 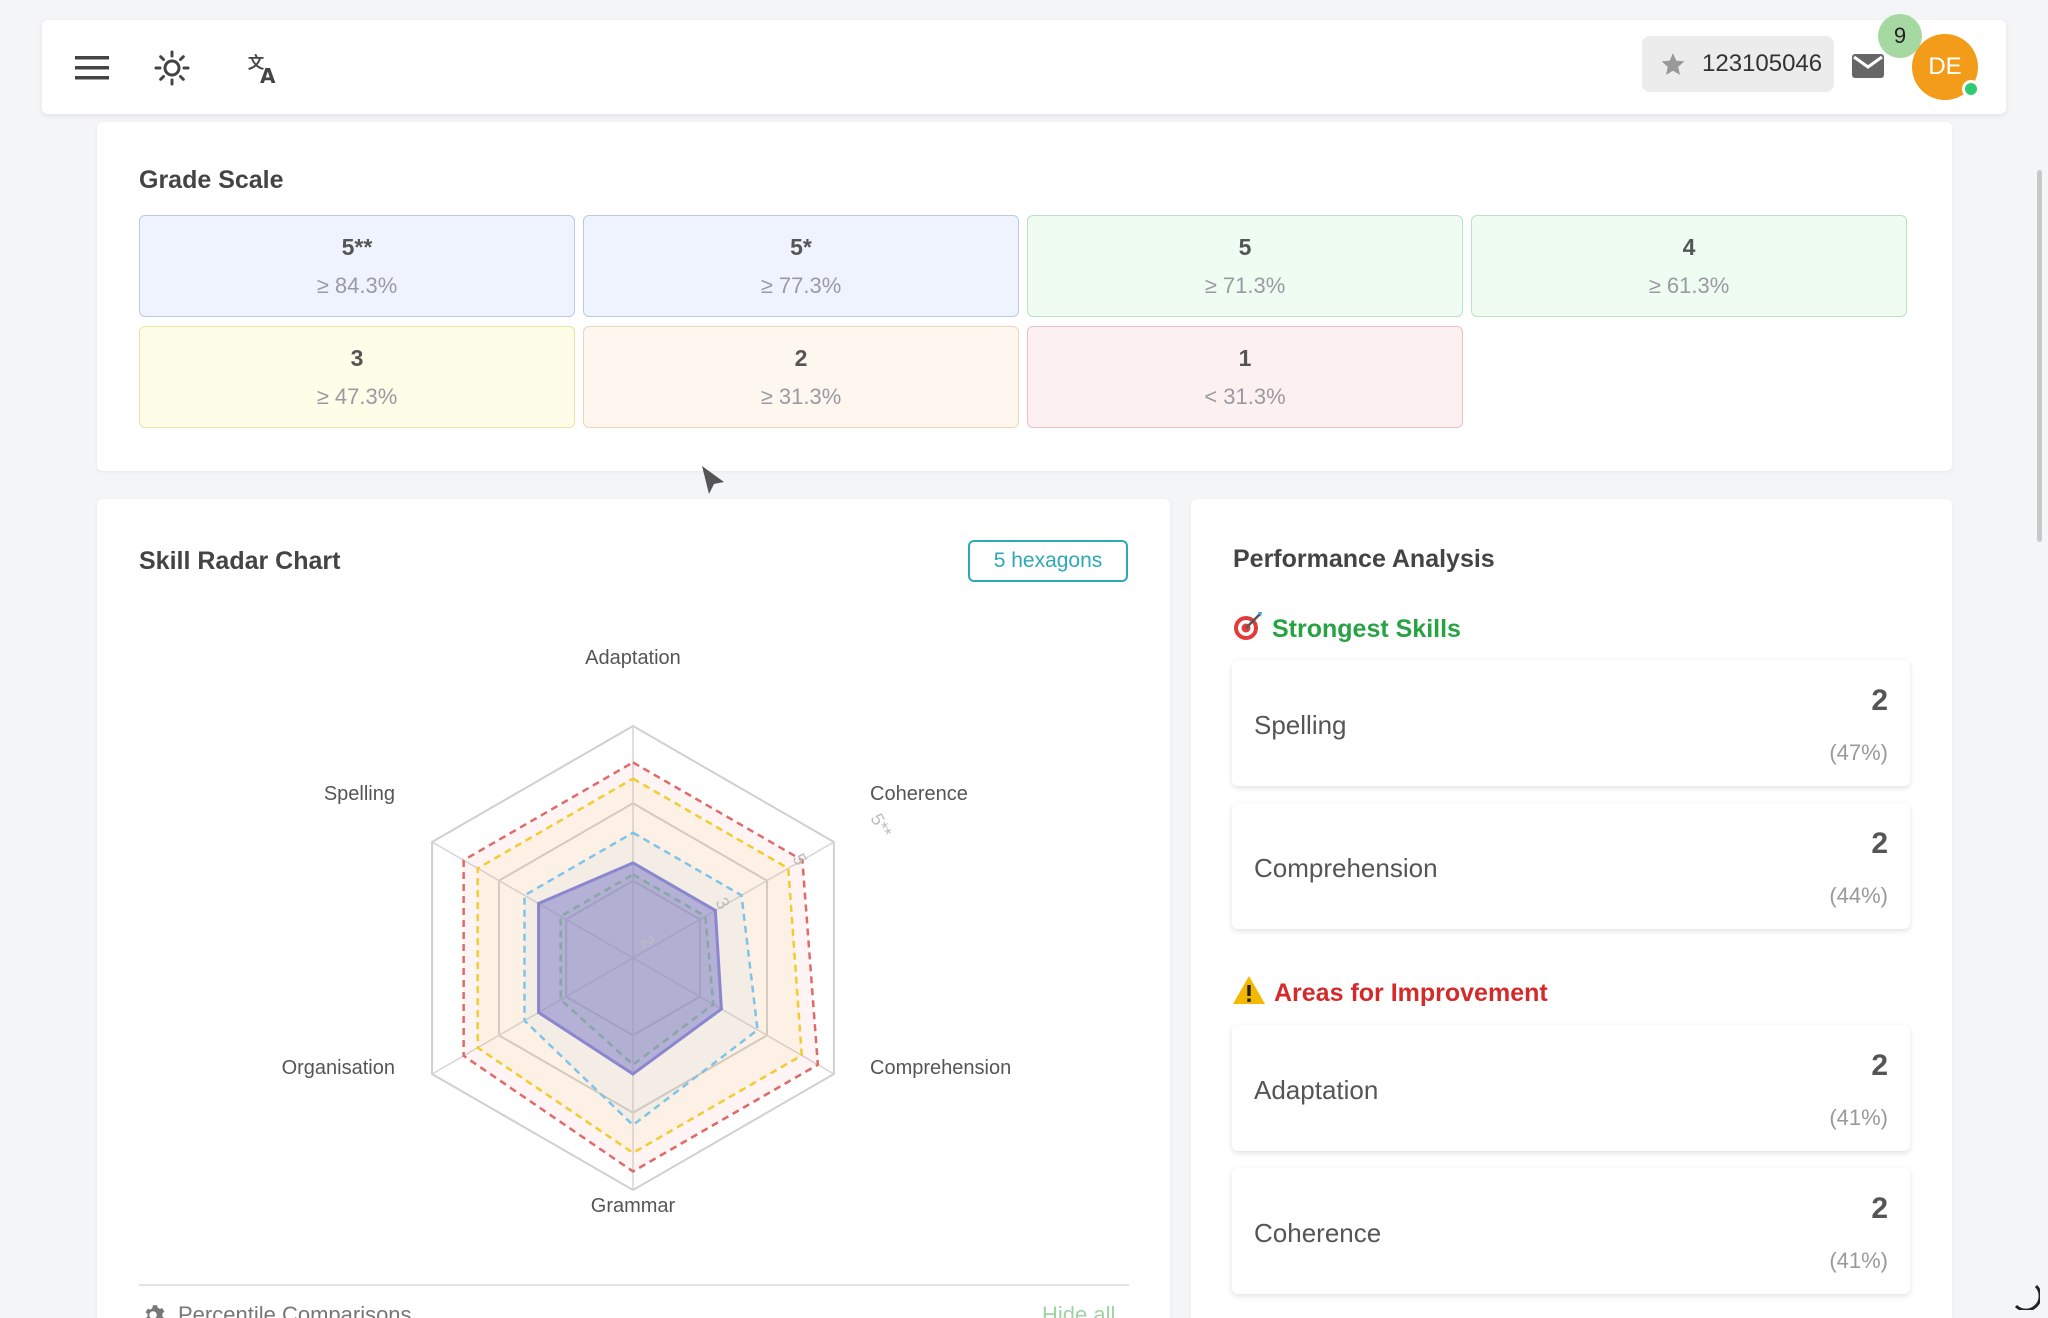 What do you see at coordinates (1571, 866) in the screenshot?
I see `skill-card-strongest-2: Comprehension 2 (44%)` at bounding box center [1571, 866].